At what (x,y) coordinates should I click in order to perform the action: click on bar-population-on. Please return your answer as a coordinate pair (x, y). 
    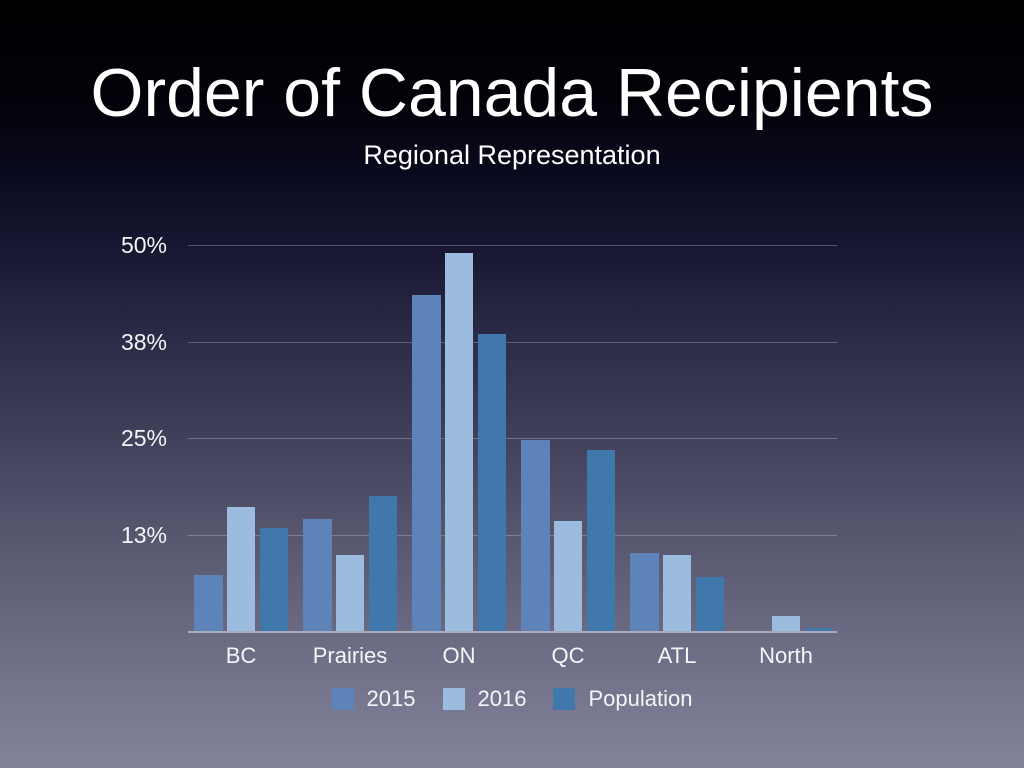
    Looking at the image, I should click on (491, 482).